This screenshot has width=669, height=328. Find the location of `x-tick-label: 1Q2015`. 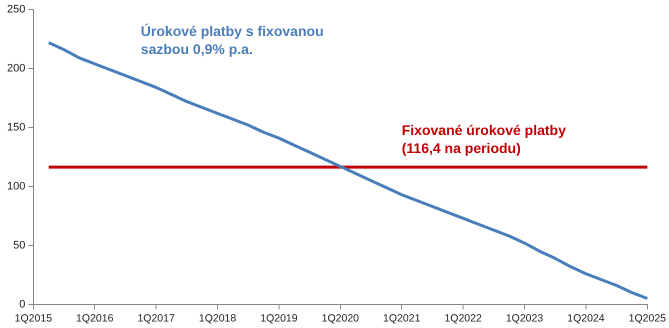

x-tick-label: 1Q2015 is located at coordinates (33, 318).